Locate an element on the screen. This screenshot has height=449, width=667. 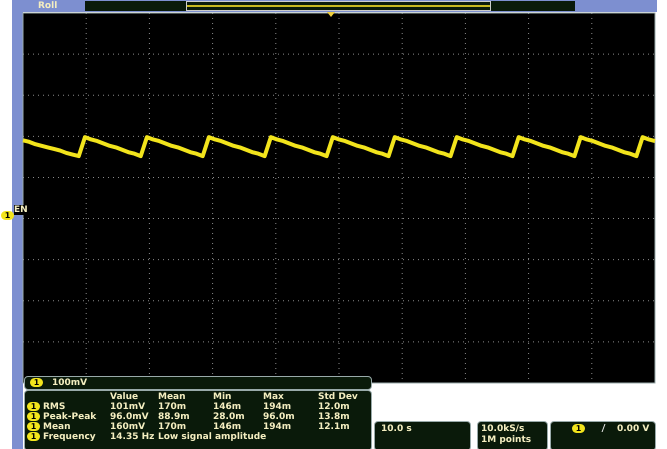
text: 12.0m is located at coordinates (334, 407).